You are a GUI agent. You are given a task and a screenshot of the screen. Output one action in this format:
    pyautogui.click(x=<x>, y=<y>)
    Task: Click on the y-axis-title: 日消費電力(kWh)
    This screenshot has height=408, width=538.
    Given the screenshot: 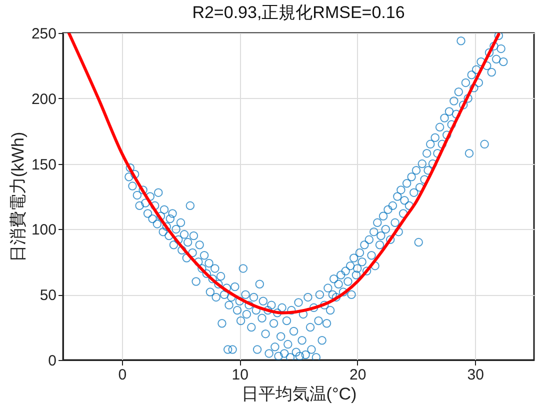 What is the action you would take?
    pyautogui.click(x=18, y=197)
    